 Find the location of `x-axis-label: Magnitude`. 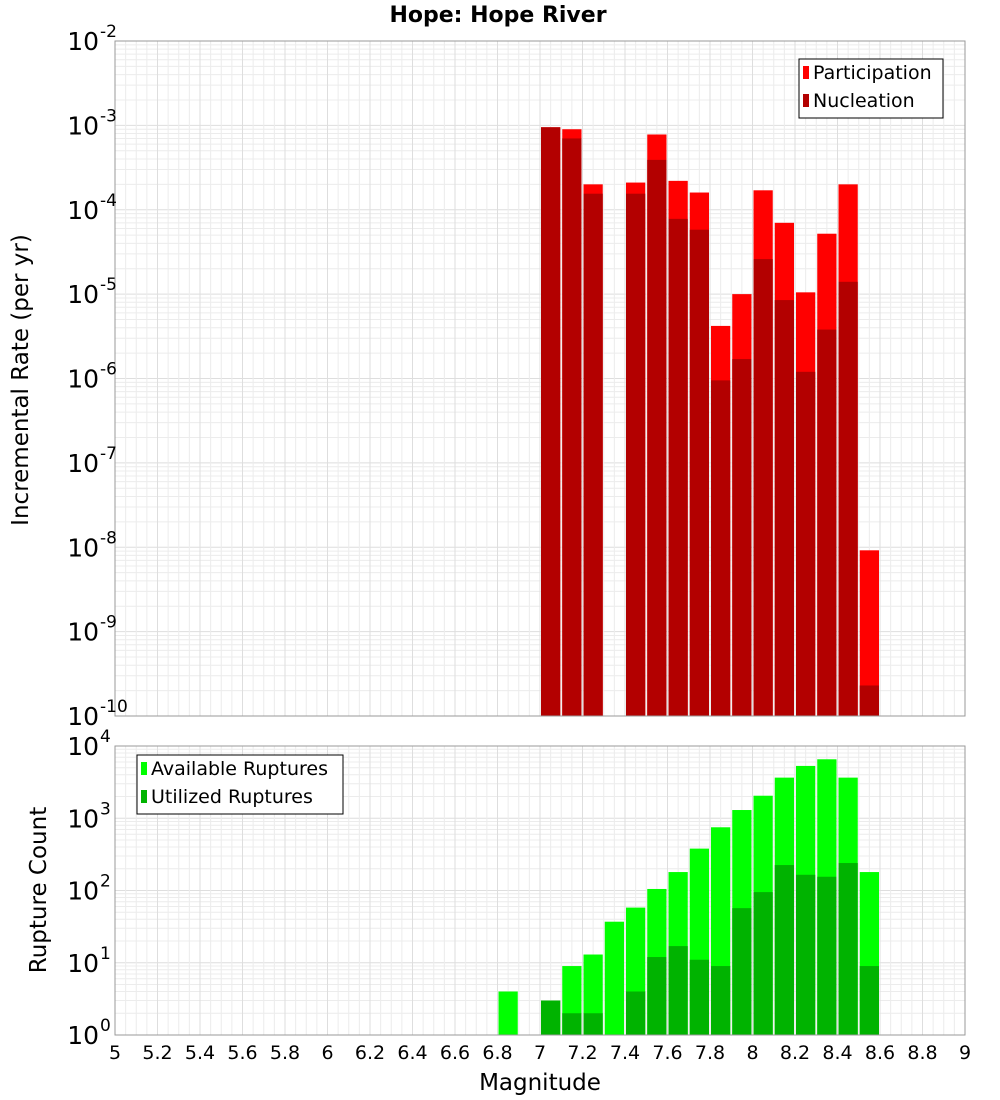

x-axis-label: Magnitude is located at coordinates (540, 1083).